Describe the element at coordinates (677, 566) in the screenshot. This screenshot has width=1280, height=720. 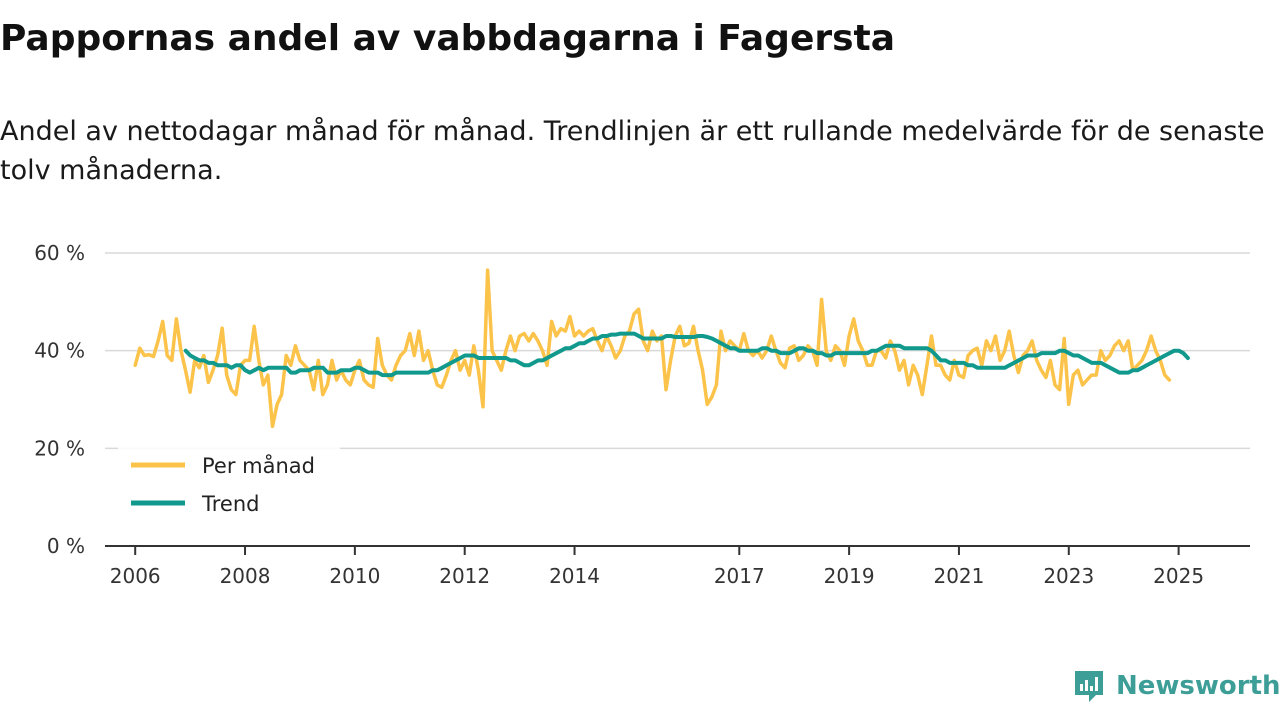
I see `x-axis: 2006 2008 2010 2012 2014 2017 2019 2021 2023 2025` at that location.